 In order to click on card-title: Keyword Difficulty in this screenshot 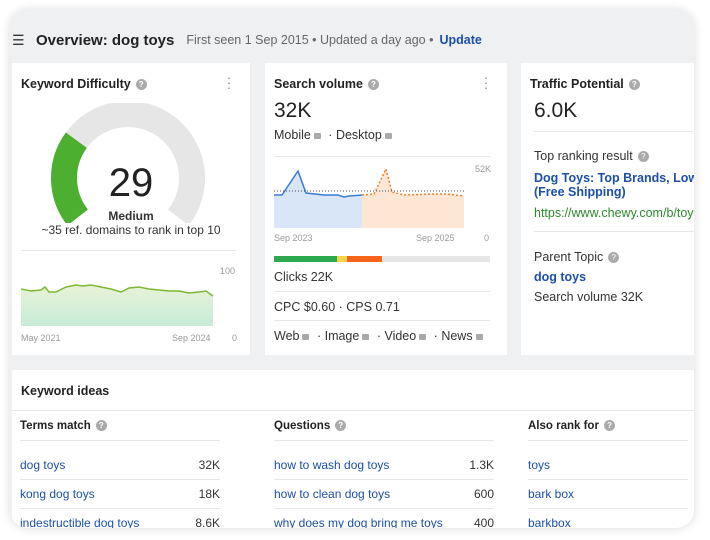, I will do `click(76, 84)`.